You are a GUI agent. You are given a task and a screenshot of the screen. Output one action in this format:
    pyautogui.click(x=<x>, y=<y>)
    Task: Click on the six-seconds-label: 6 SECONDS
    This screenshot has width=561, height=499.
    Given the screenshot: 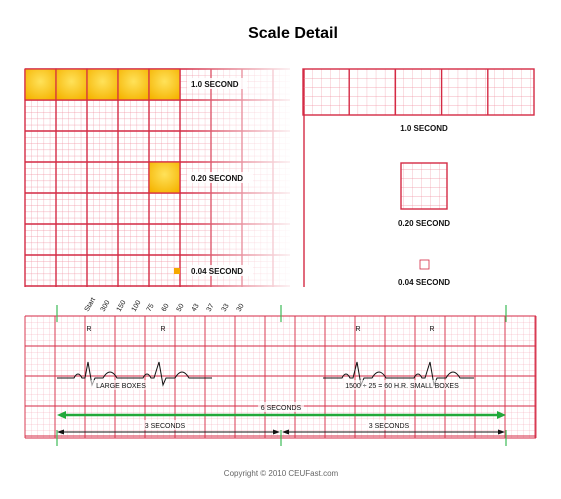 What is the action you would take?
    pyautogui.click(x=281, y=408)
    